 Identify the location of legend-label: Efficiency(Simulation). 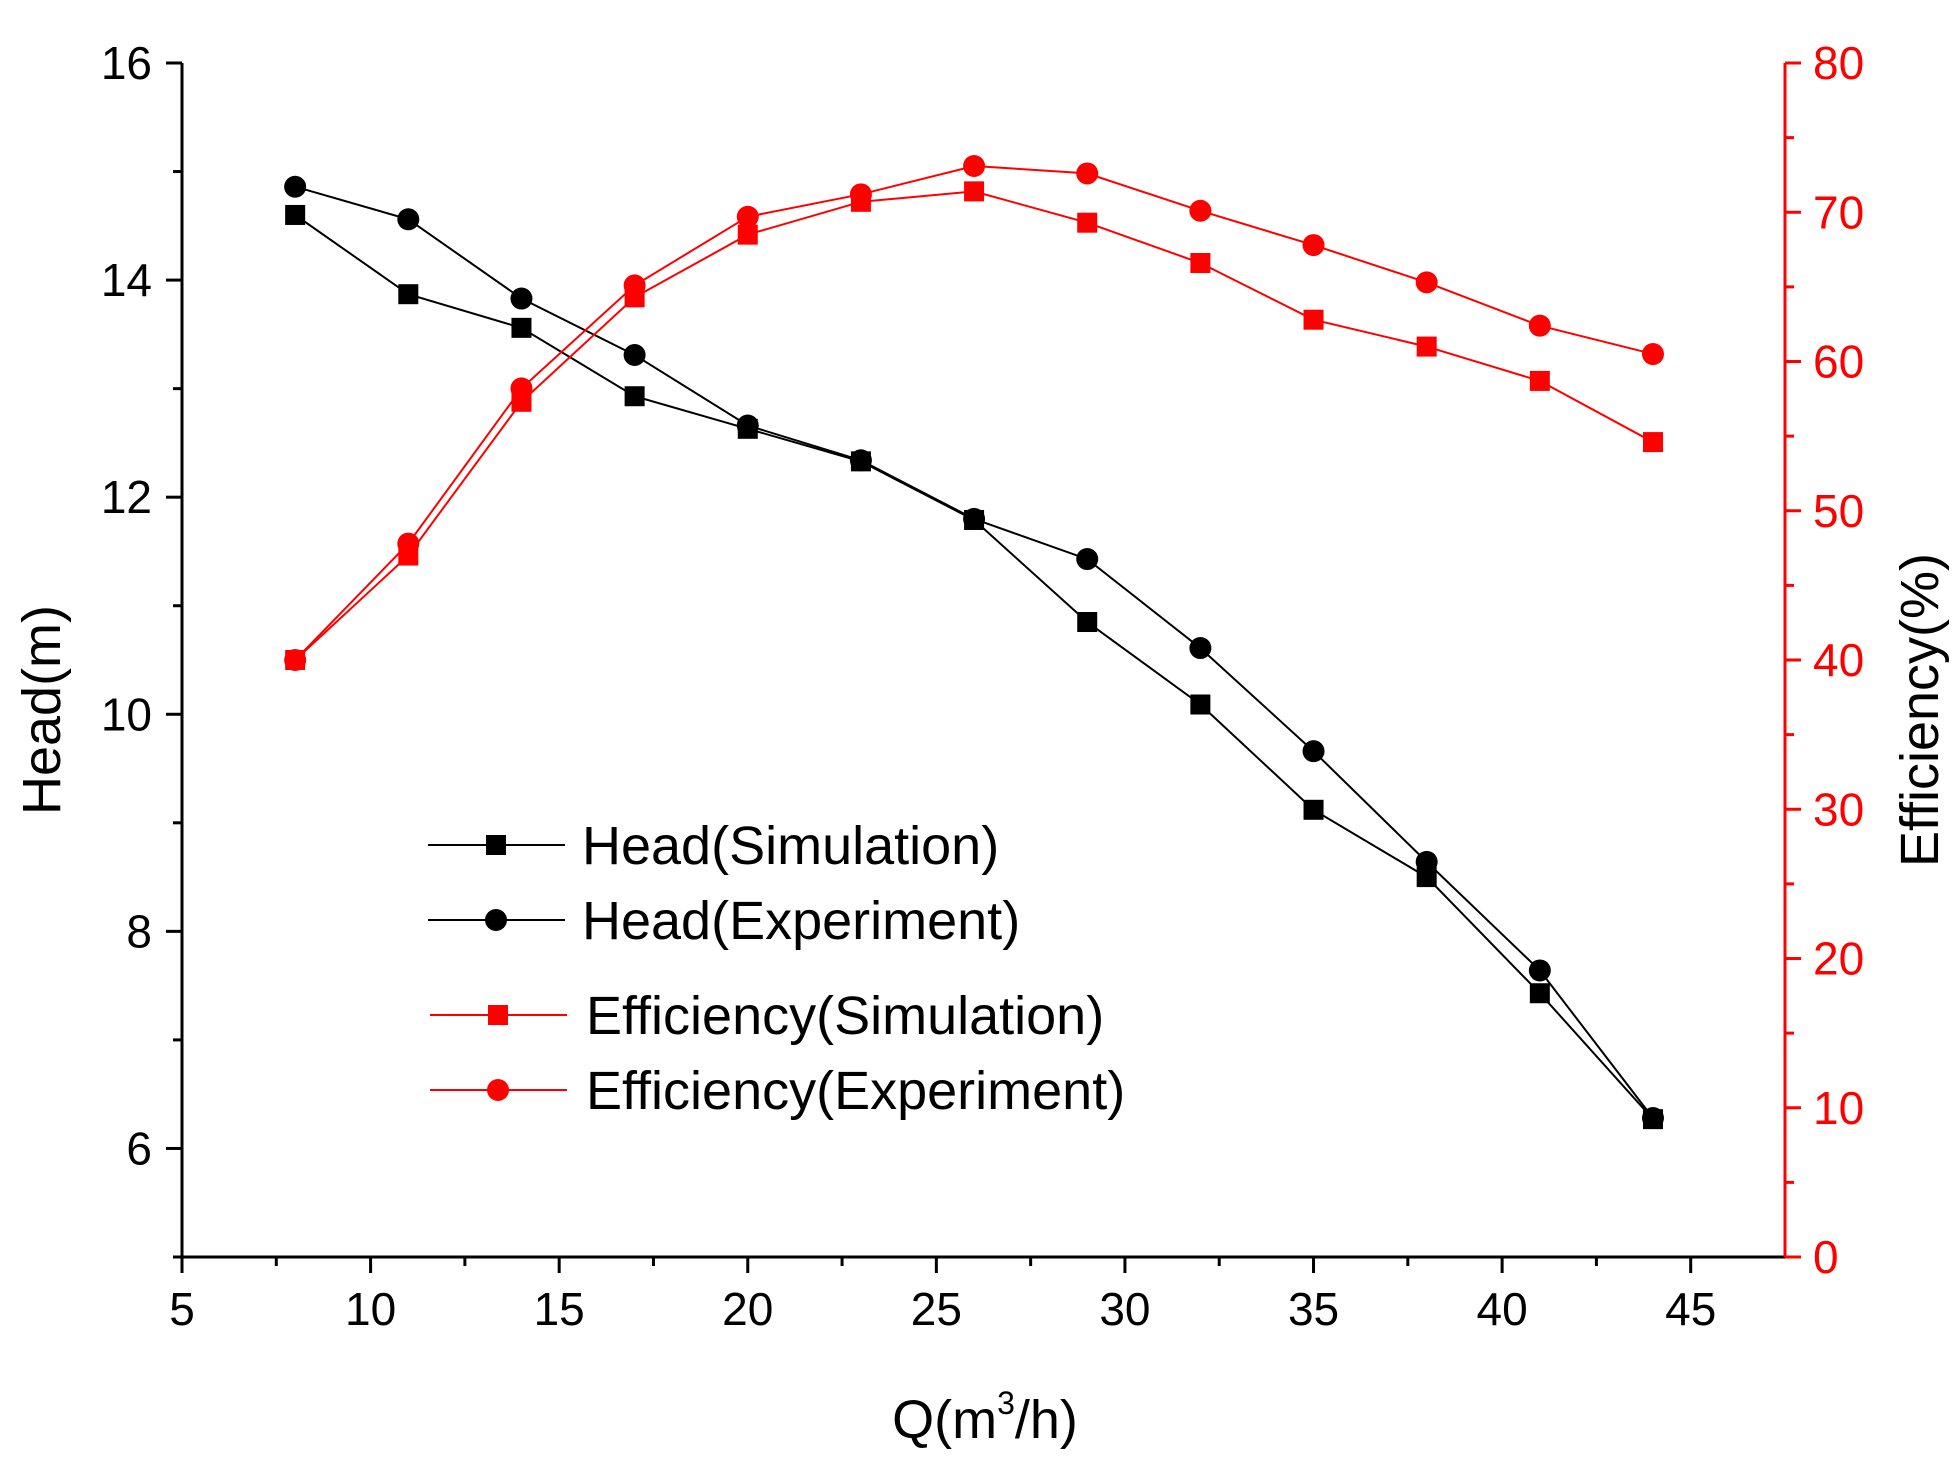
(845, 1016).